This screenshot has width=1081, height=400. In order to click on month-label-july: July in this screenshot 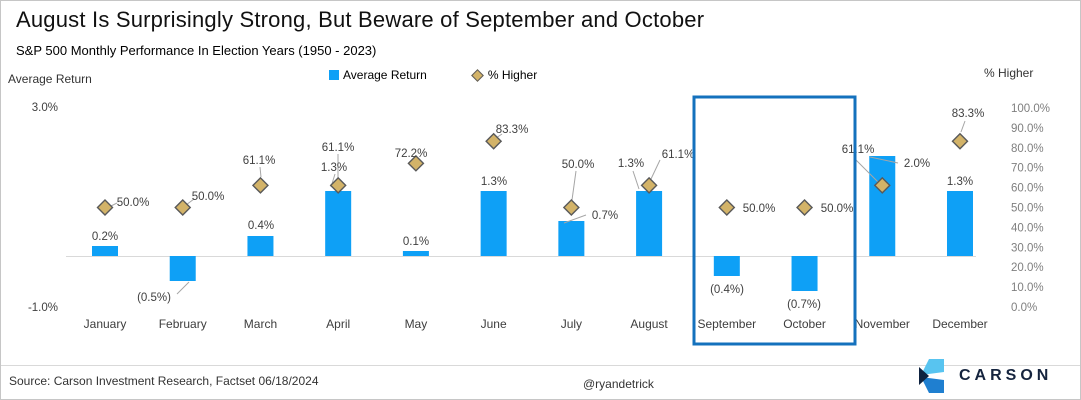, I will do `click(571, 324)`.